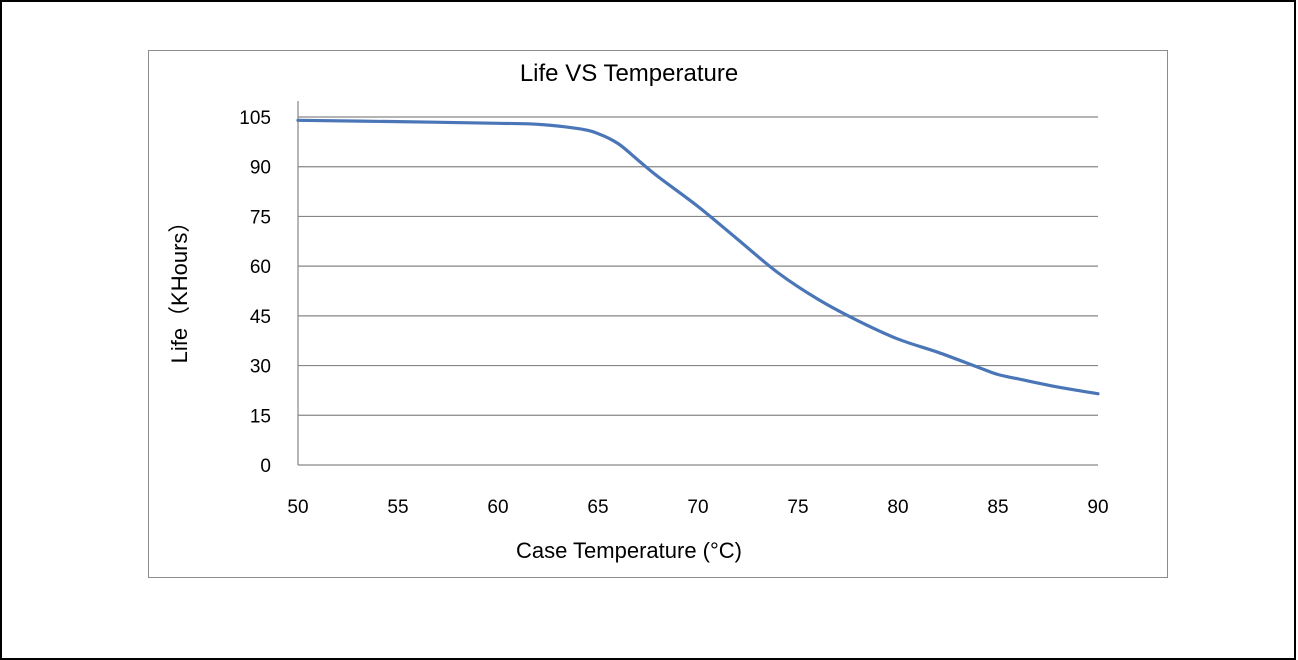  What do you see at coordinates (260, 168) in the screenshot?
I see `y-tick-label: 90` at bounding box center [260, 168].